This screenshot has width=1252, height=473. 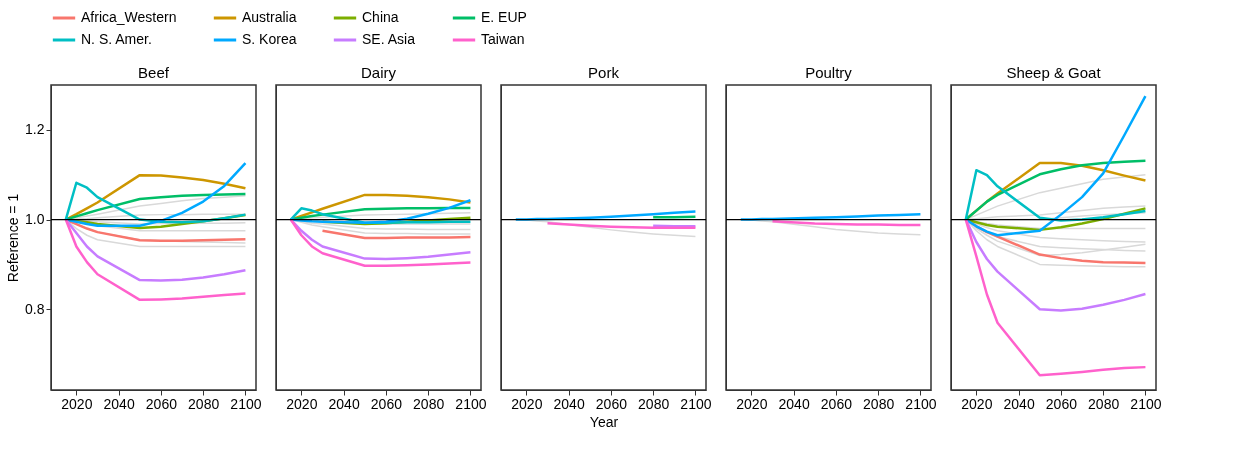 What do you see at coordinates (380, 17) in the screenshot?
I see `legend-label: China` at bounding box center [380, 17].